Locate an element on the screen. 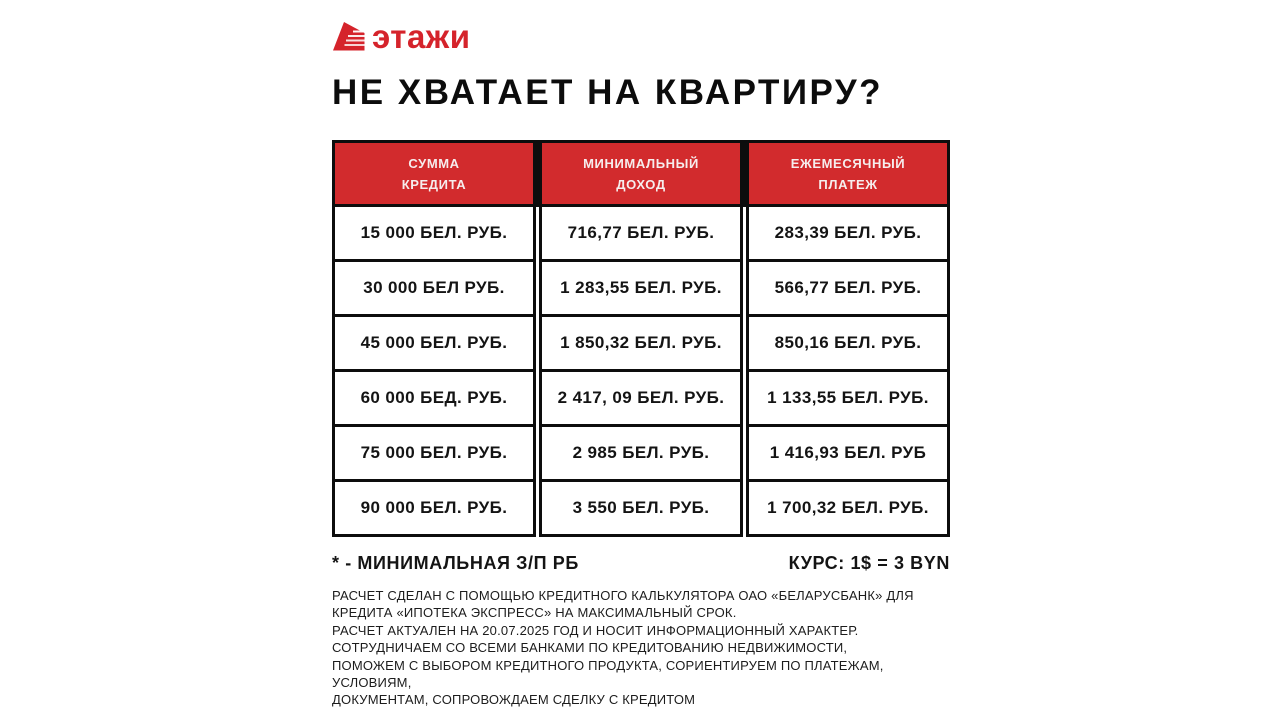 The image size is (1280, 720). table-cell: 566,77 БЕЛ. РУБ. is located at coordinates (848, 288).